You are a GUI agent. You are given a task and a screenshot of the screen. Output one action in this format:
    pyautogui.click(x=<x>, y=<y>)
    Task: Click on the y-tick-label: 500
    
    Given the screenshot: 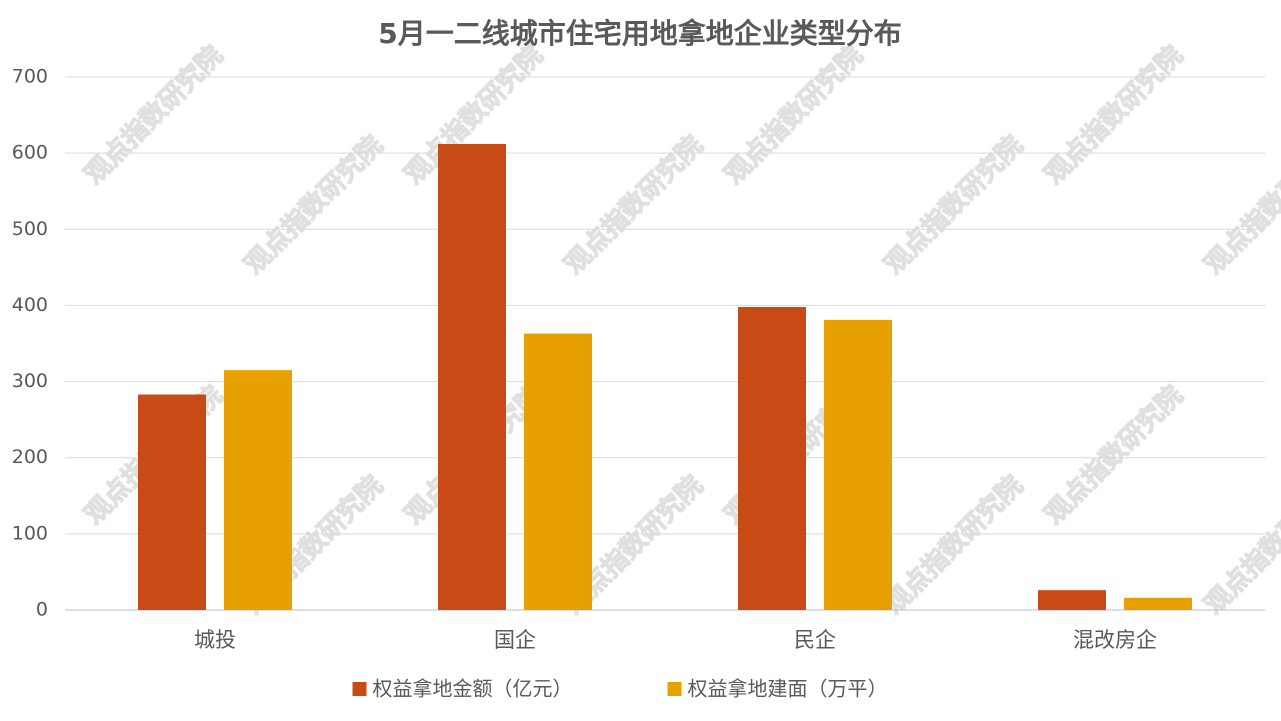 What is the action you would take?
    pyautogui.click(x=30, y=229)
    